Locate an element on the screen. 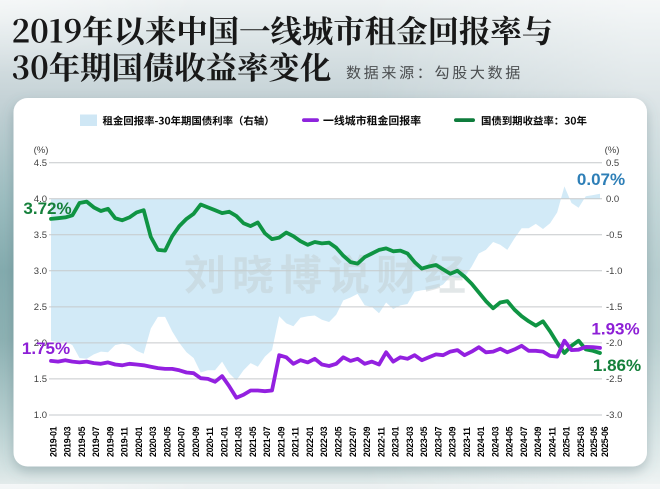 This screenshot has width=660, height=489. svg-text: 2019-03 is located at coordinates (68, 441).